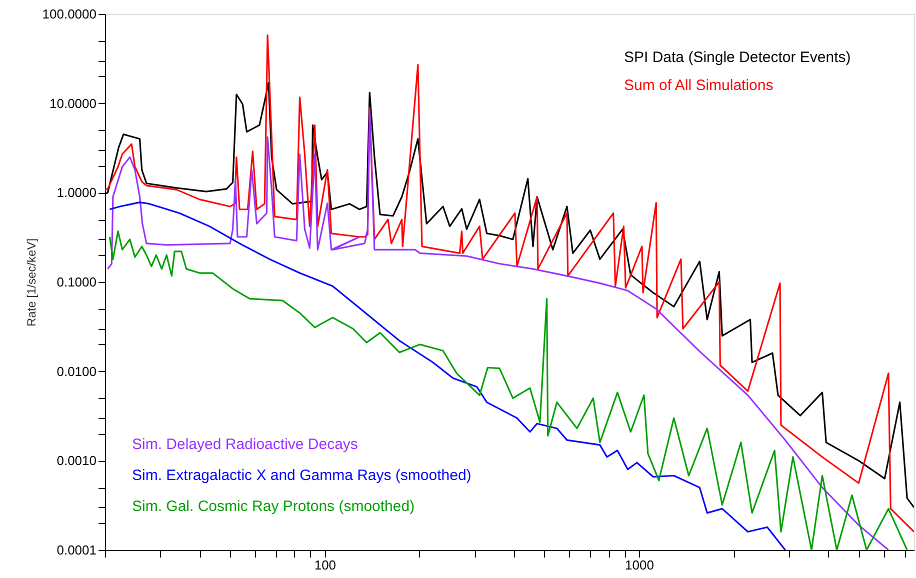 The image size is (916, 578). I want to click on y-axis-title: Rate [1/sec/keV], so click(31, 282).